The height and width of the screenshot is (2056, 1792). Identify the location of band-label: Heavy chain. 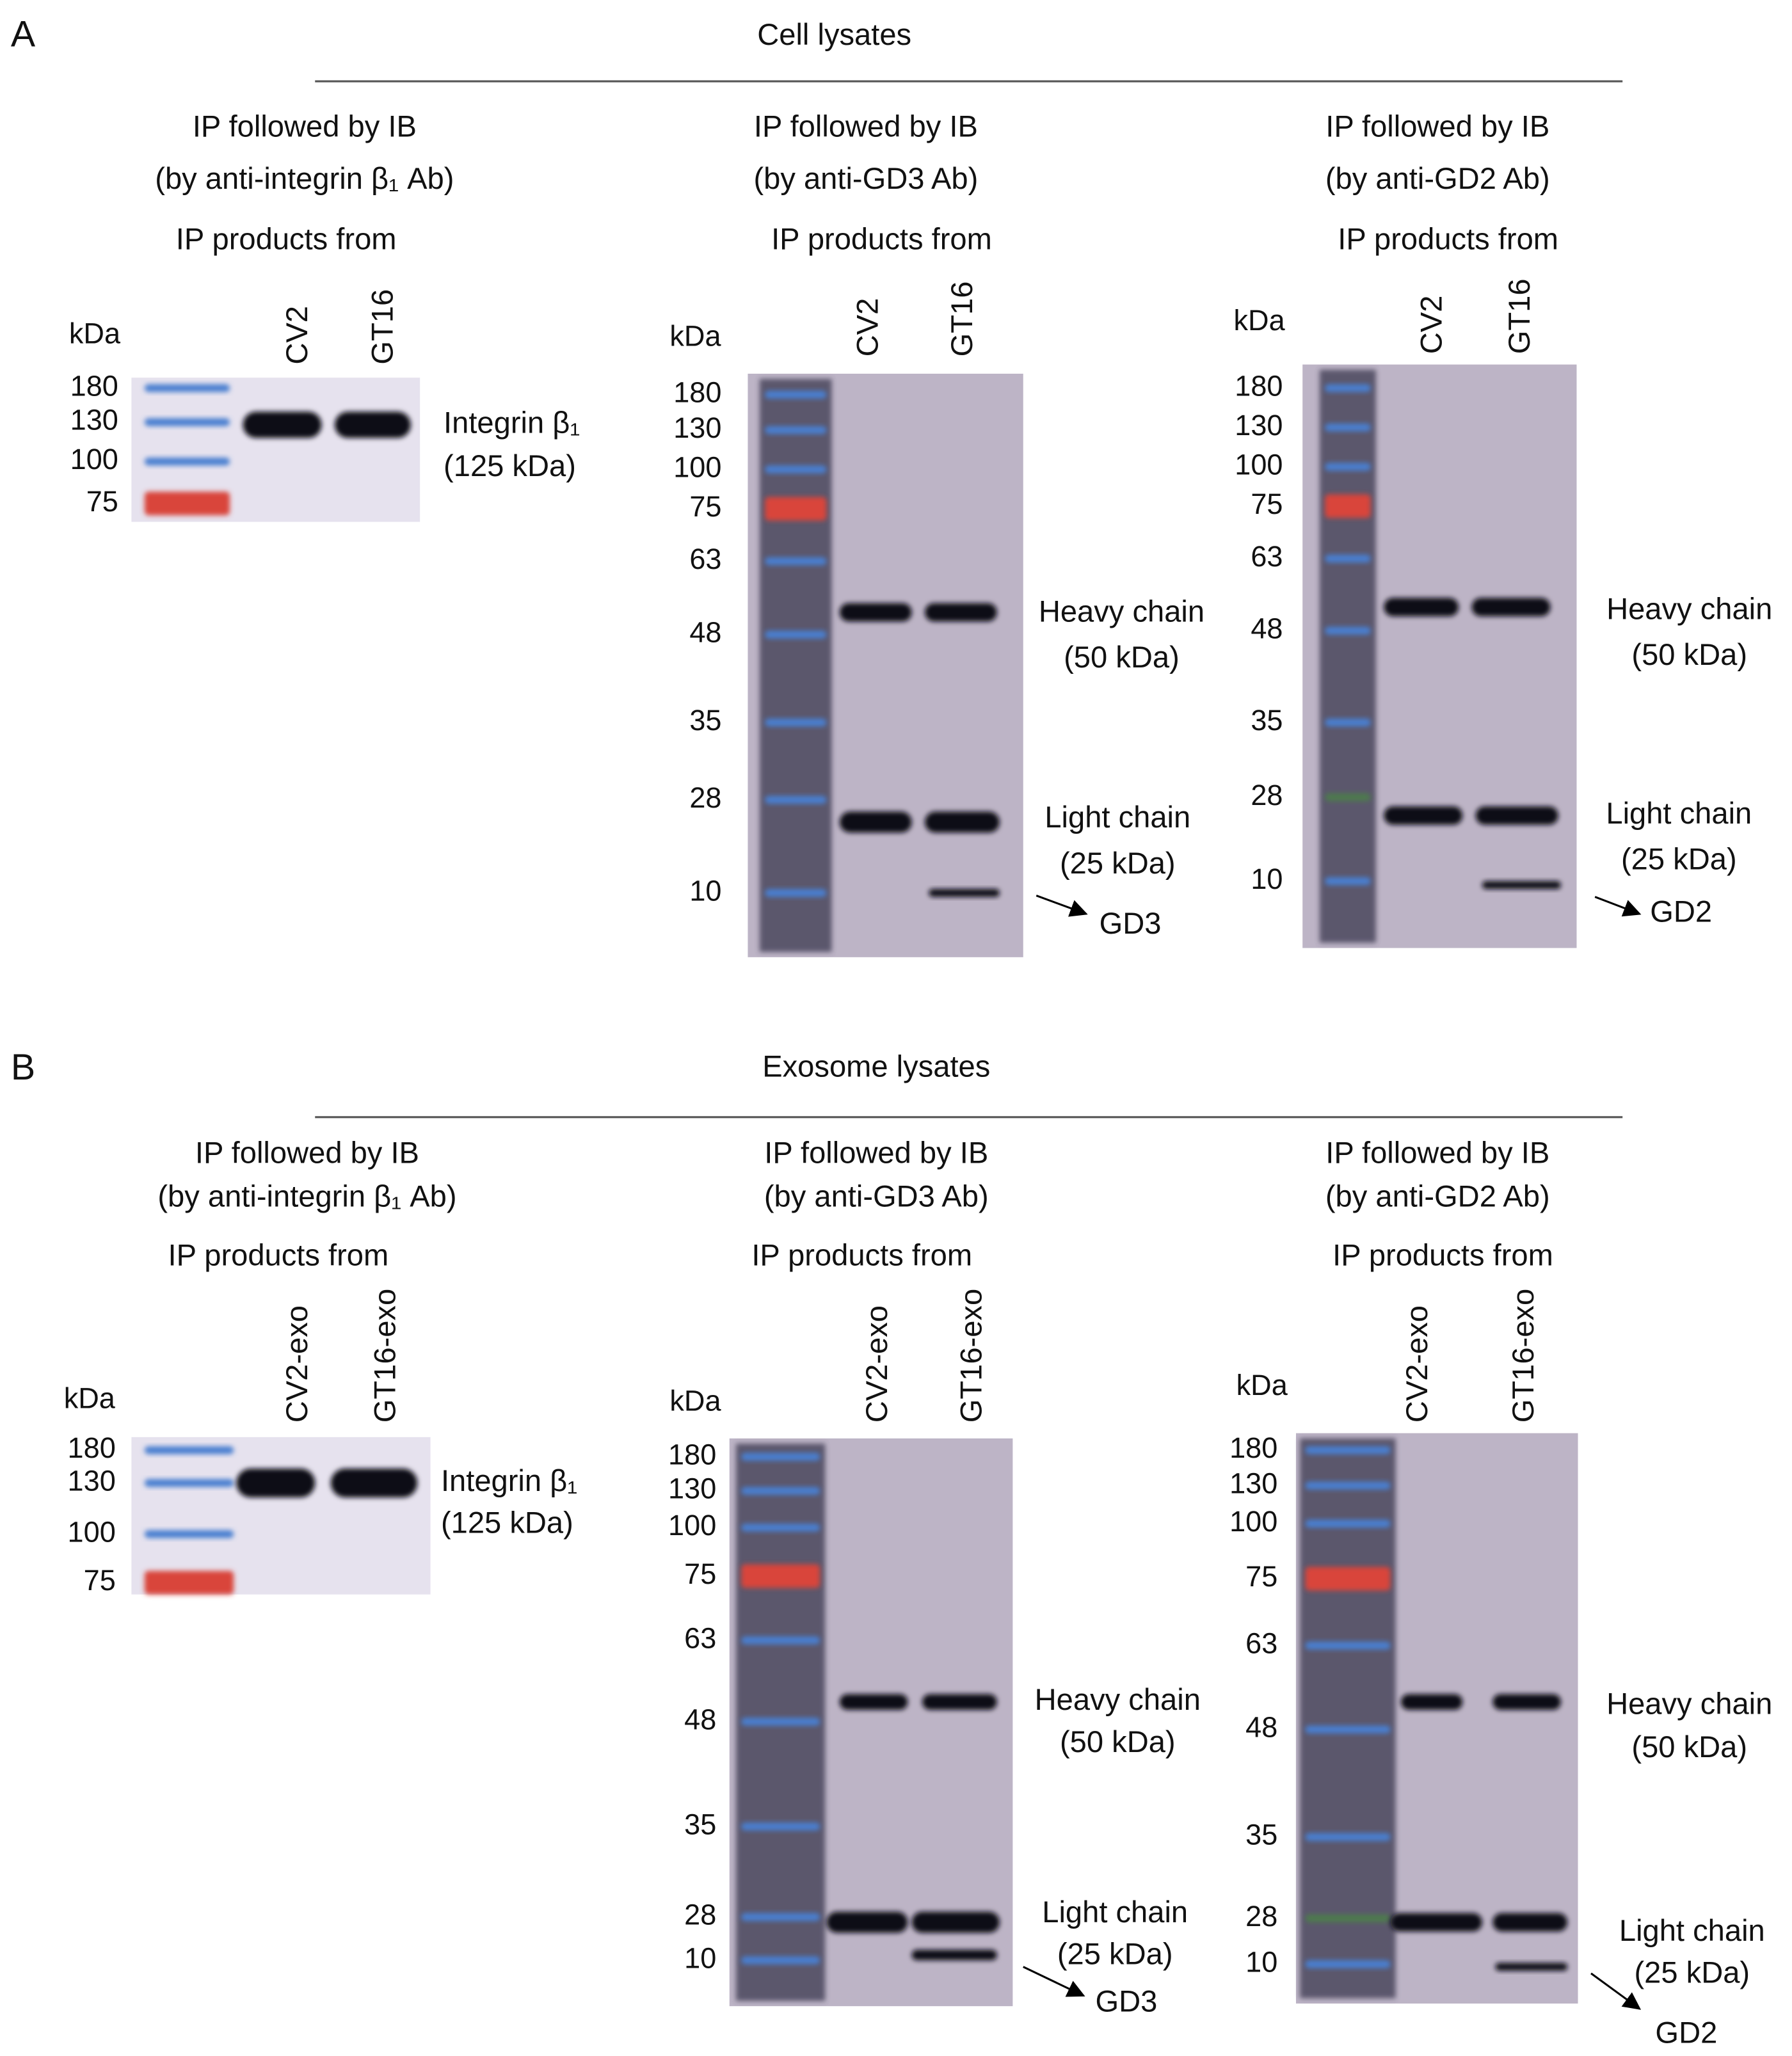
(1118, 1699).